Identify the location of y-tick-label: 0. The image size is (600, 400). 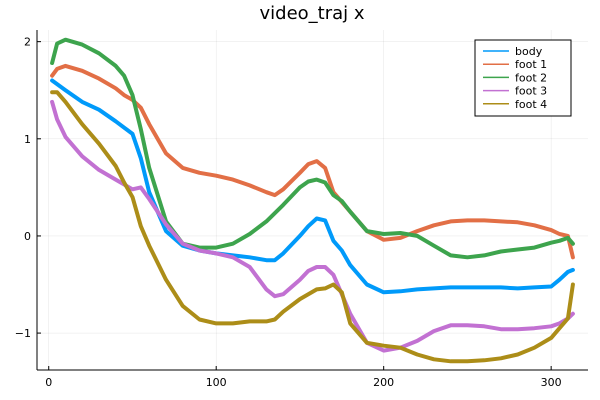
(27, 236).